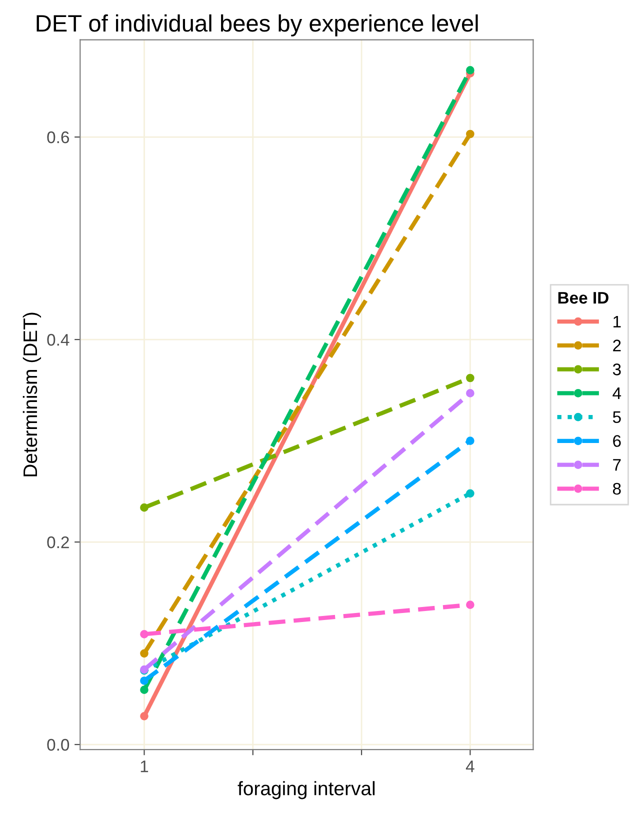 The height and width of the screenshot is (813, 631). I want to click on y-axis-title: Determinism (DET), so click(31, 394).